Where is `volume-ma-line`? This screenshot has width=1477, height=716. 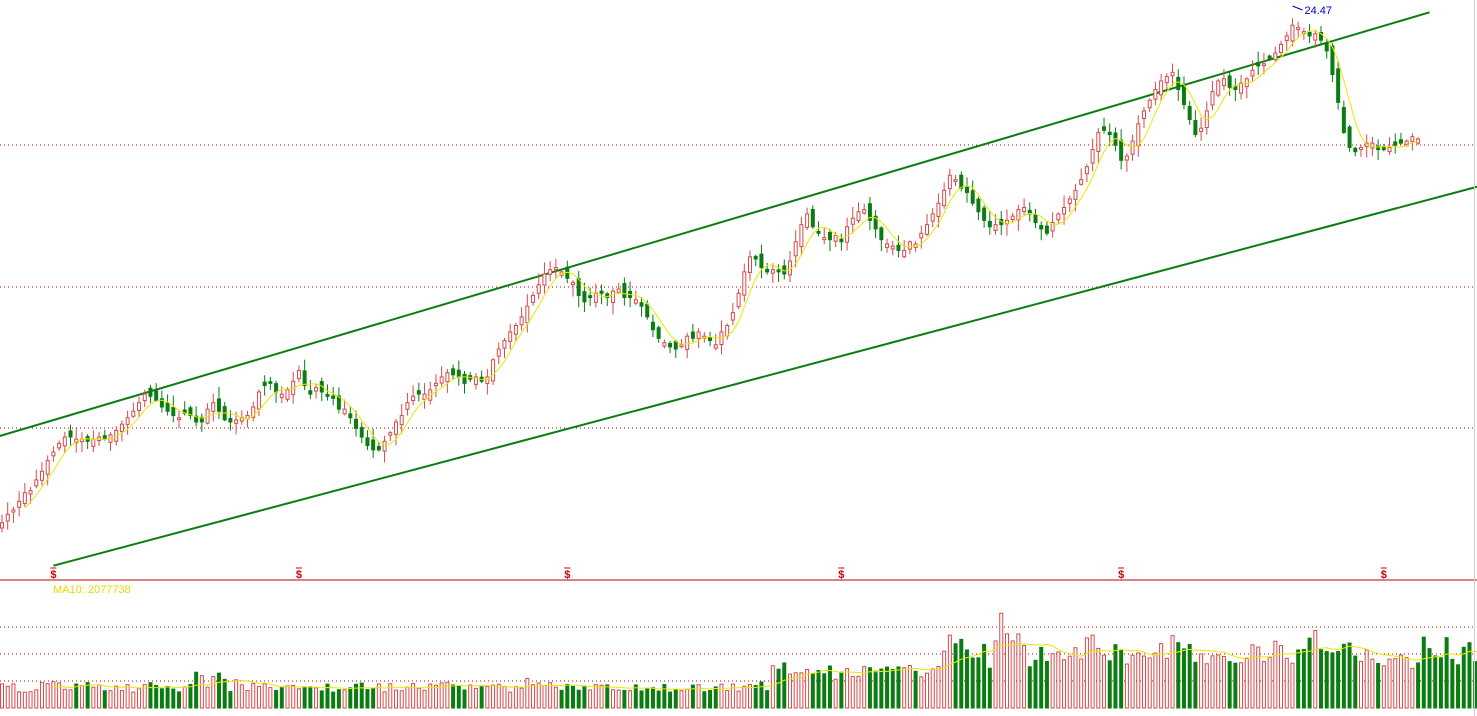 volume-ma-line is located at coordinates (765, 666).